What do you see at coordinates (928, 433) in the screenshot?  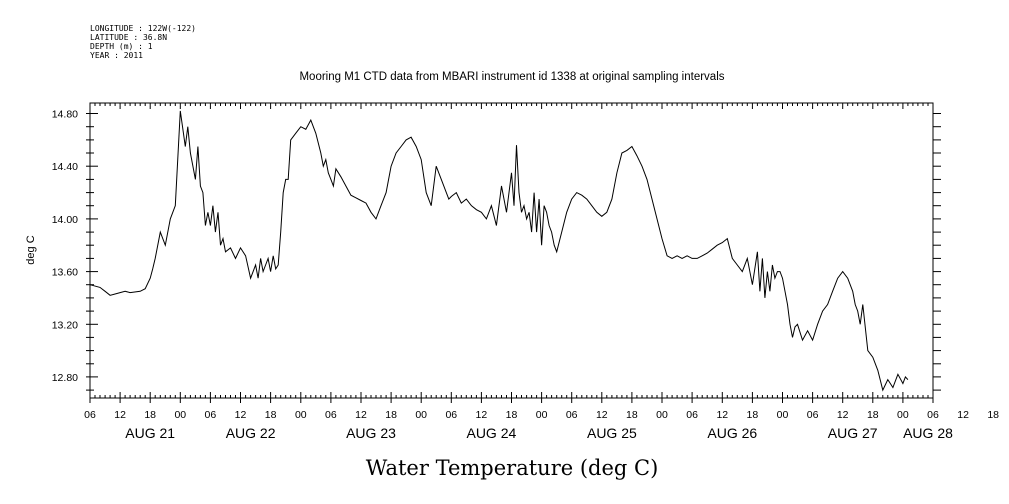 I see `day-label: AUG 28` at bounding box center [928, 433].